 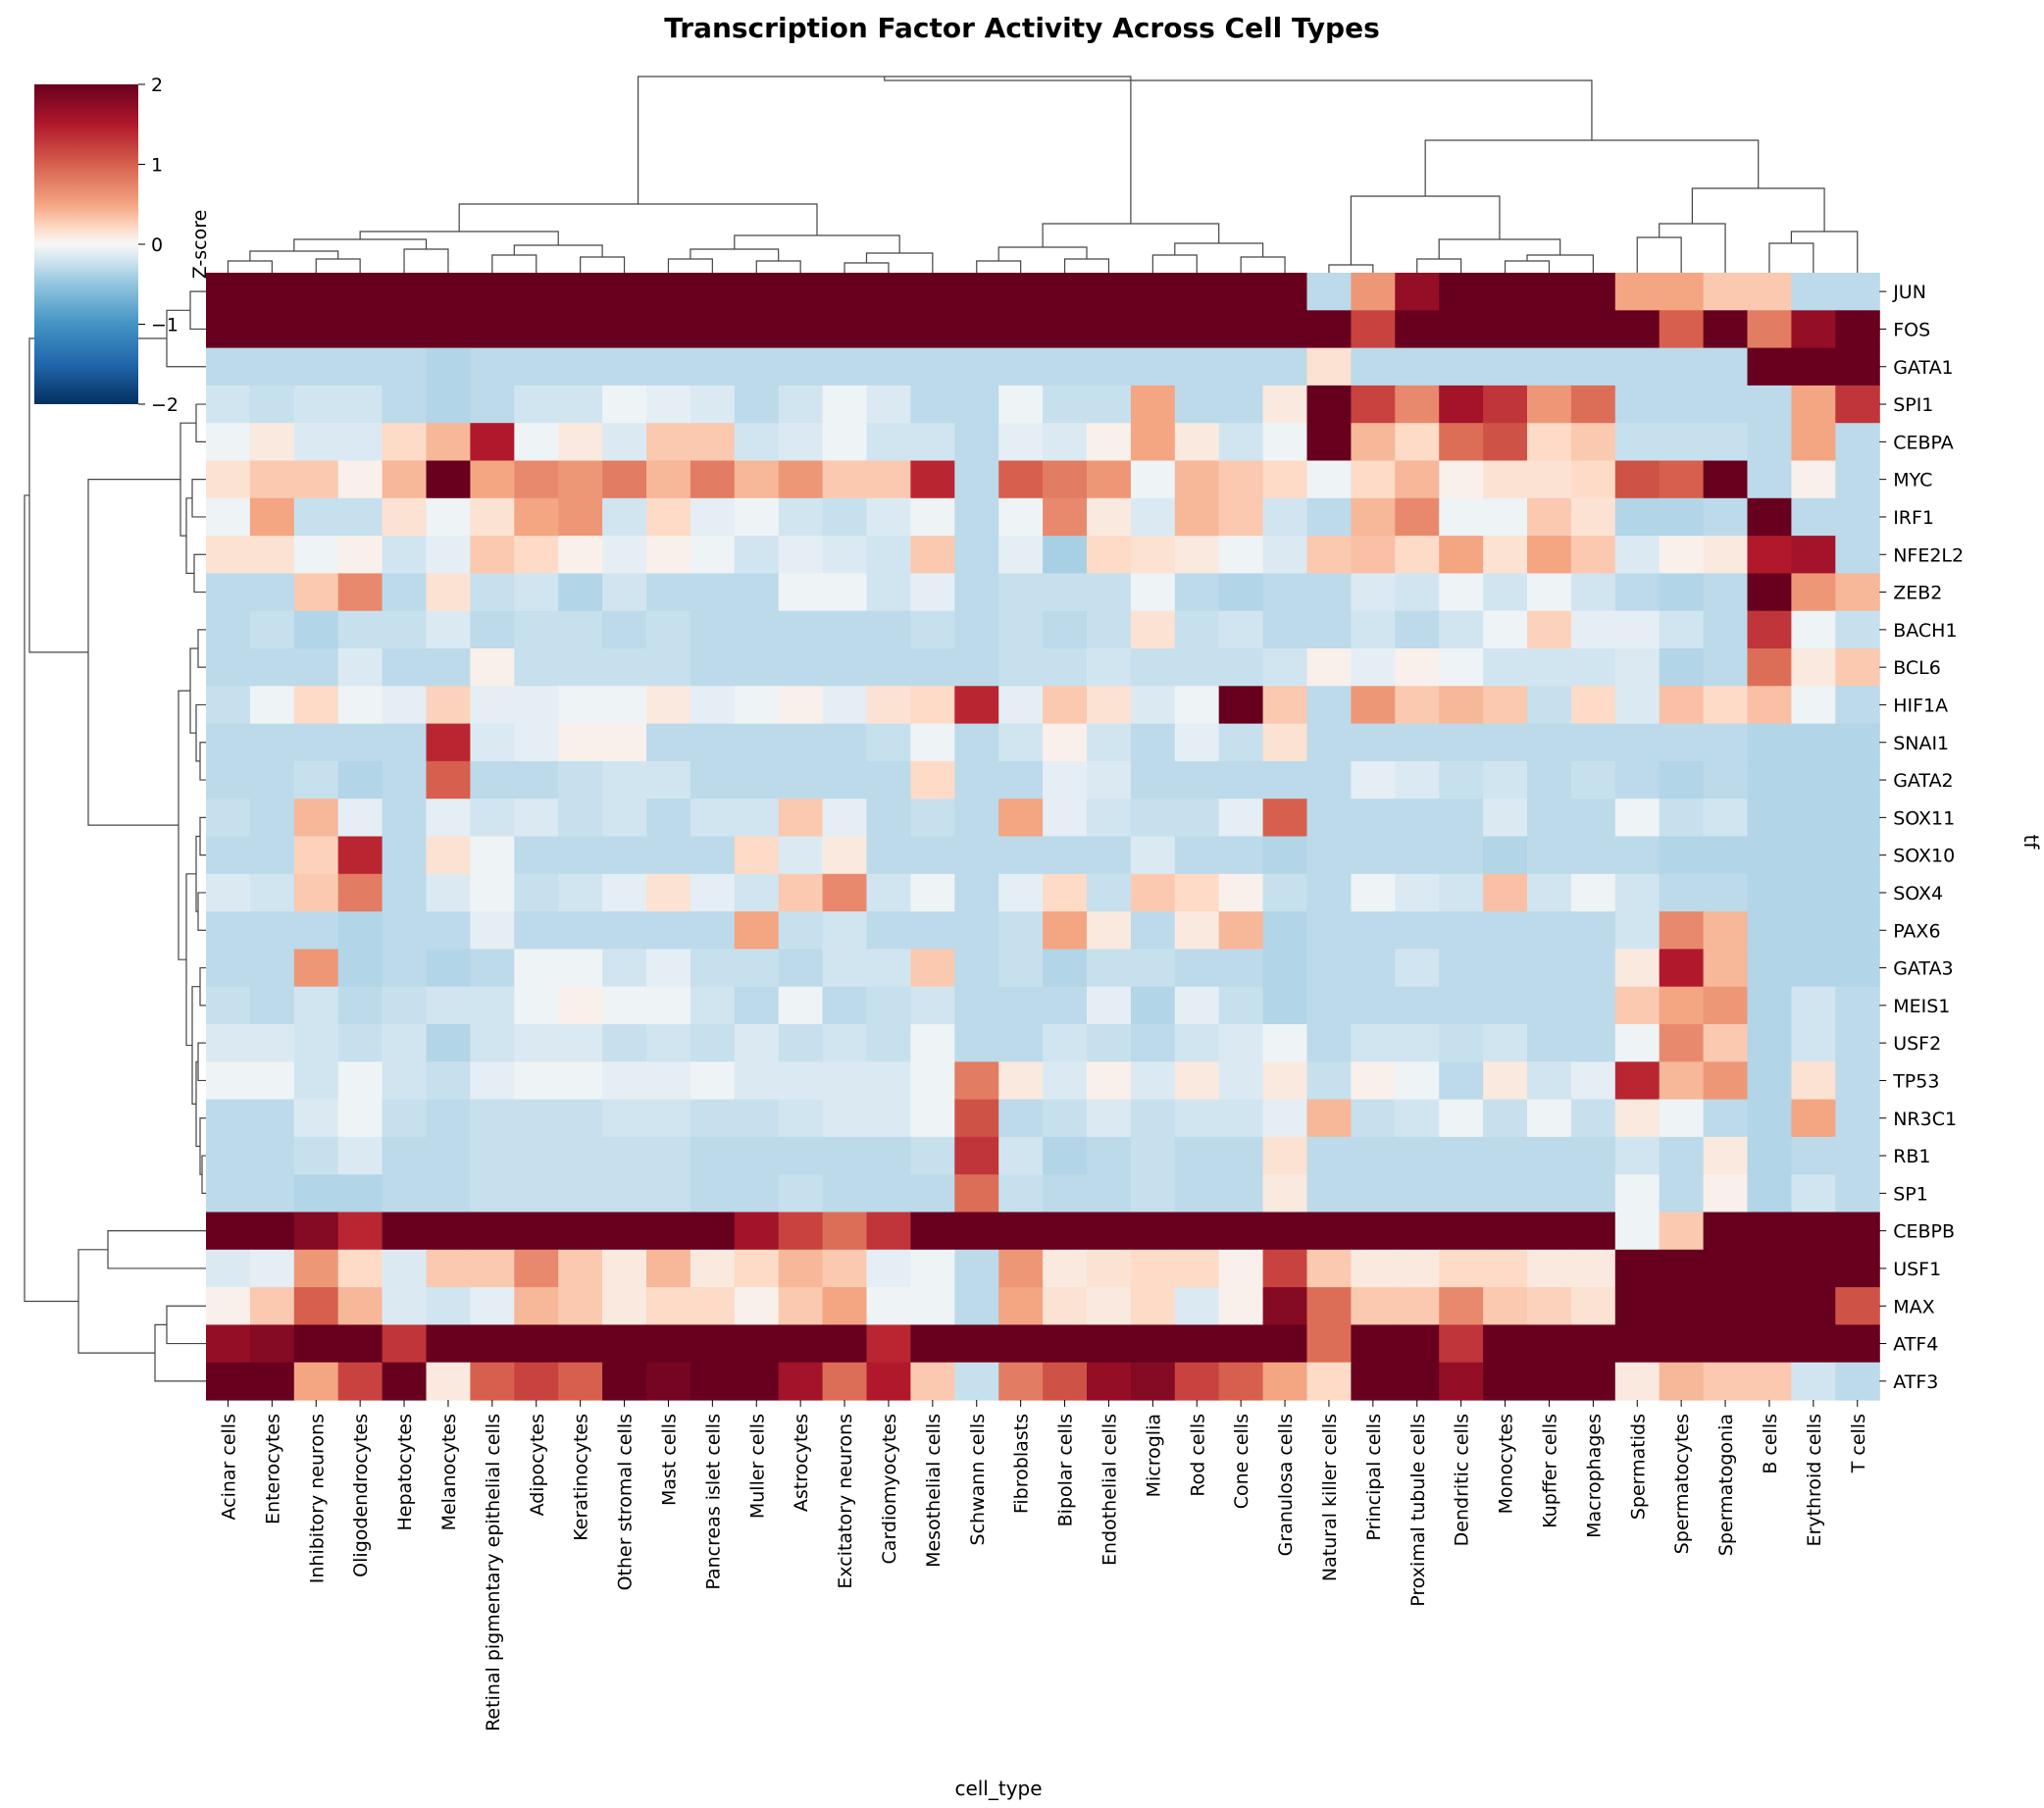 I want to click on row-tick-label: CEBPA, so click(x=1924, y=442).